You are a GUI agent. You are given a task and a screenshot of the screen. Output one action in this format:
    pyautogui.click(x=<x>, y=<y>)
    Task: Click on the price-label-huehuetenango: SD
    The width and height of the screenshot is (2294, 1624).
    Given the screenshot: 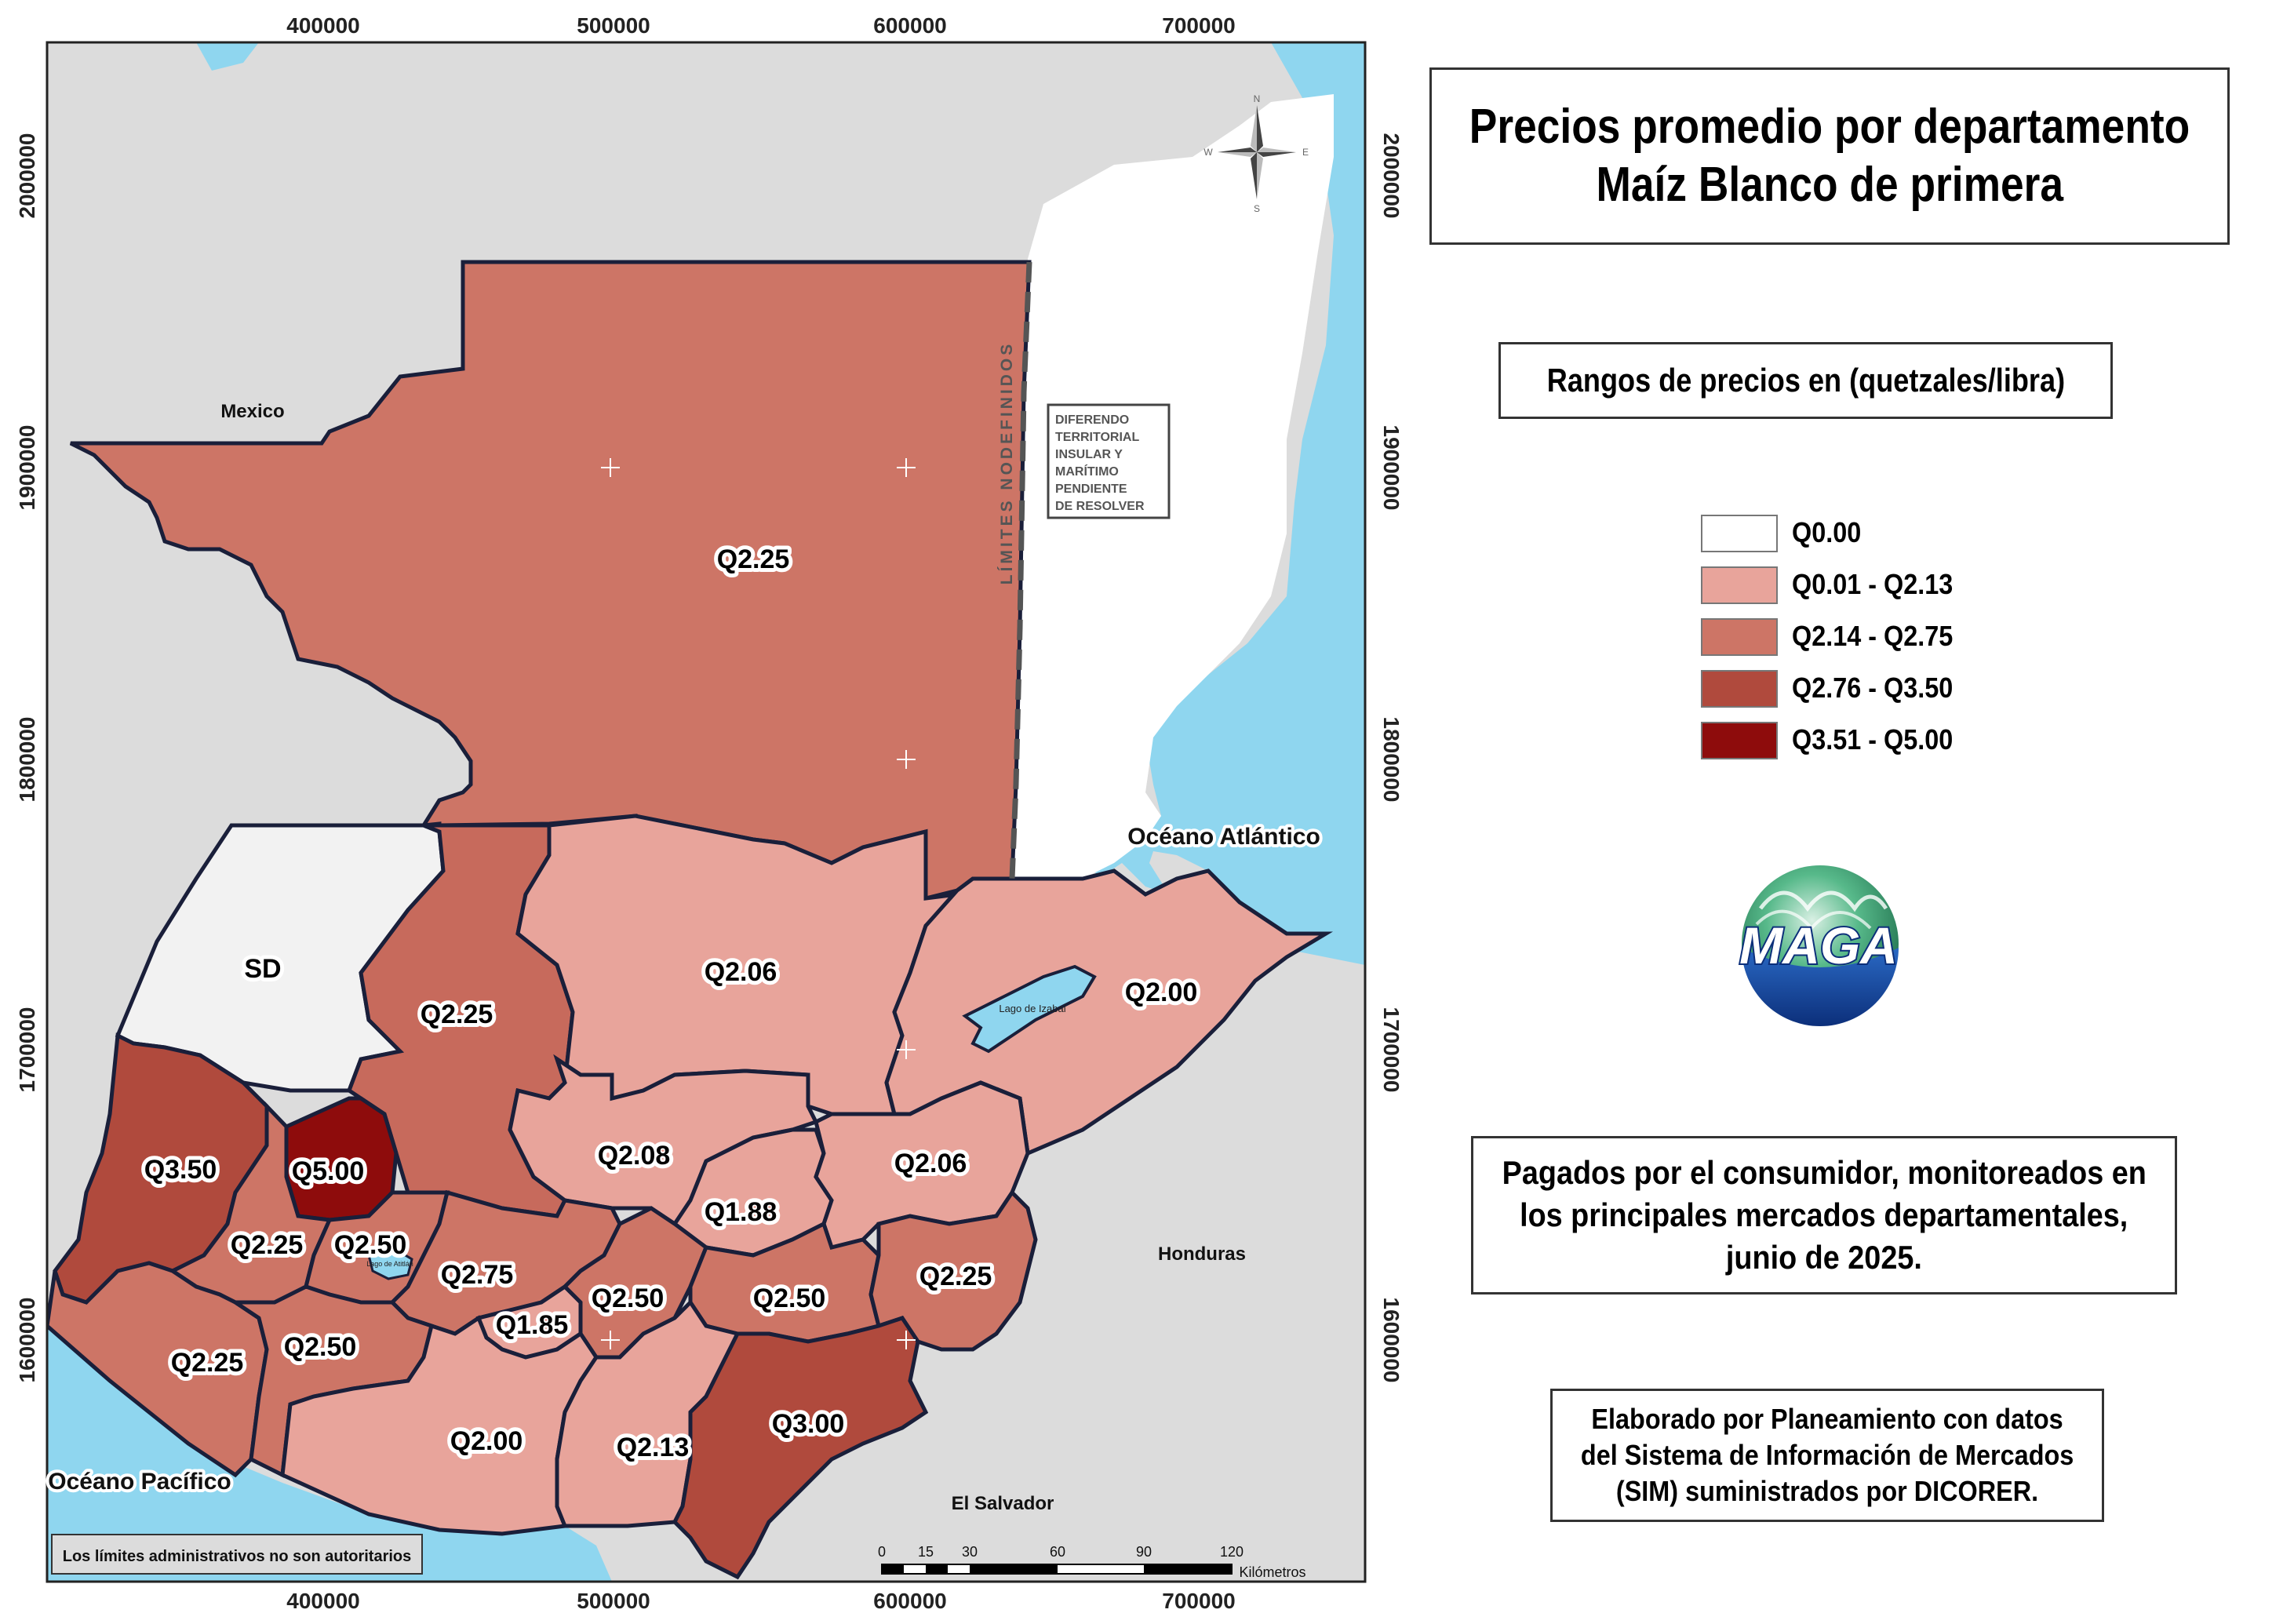 What is the action you would take?
    pyautogui.click(x=262, y=969)
    